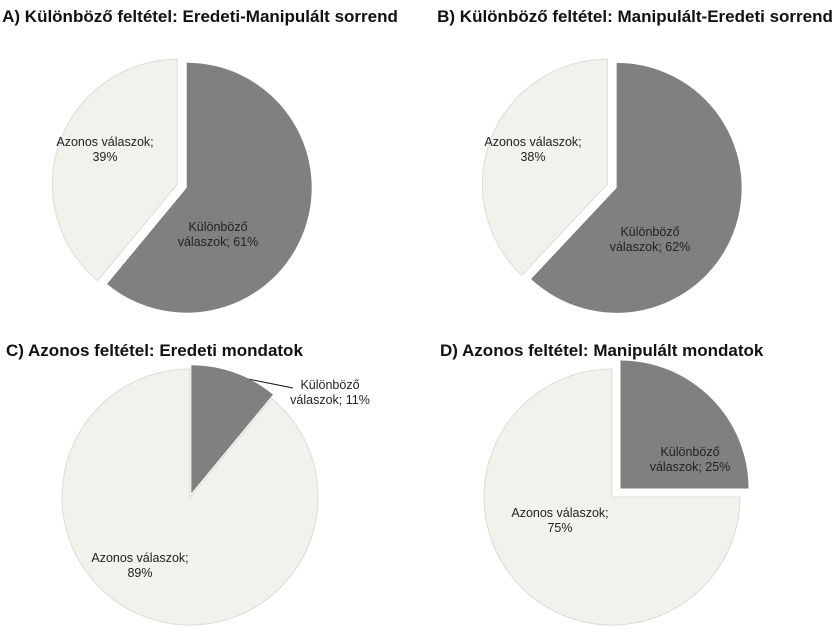  What do you see at coordinates (105, 149) in the screenshot?
I see `data-label: Azonos válaszok; 39%` at bounding box center [105, 149].